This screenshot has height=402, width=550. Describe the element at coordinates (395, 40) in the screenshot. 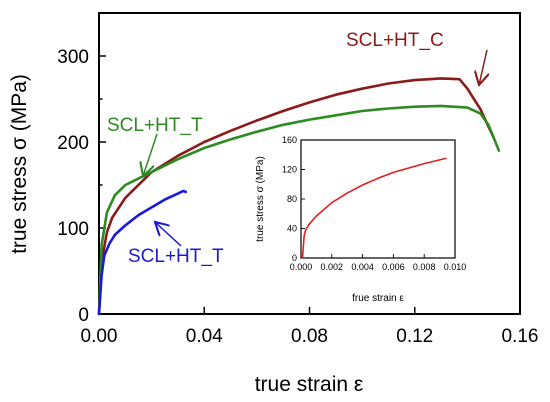

I see `annotation-label-scl-ht-c: SCL+HT_C` at that location.